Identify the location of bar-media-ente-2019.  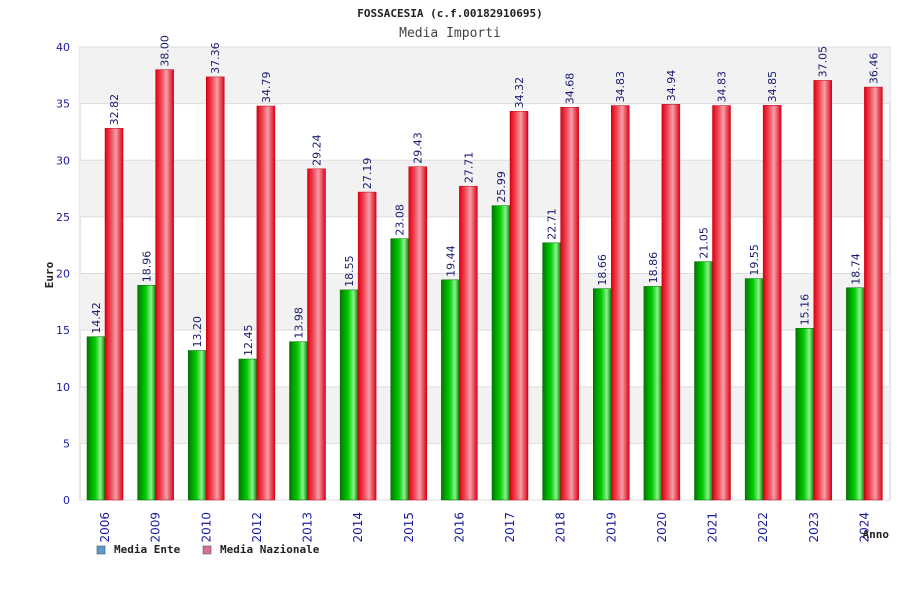
(602, 394).